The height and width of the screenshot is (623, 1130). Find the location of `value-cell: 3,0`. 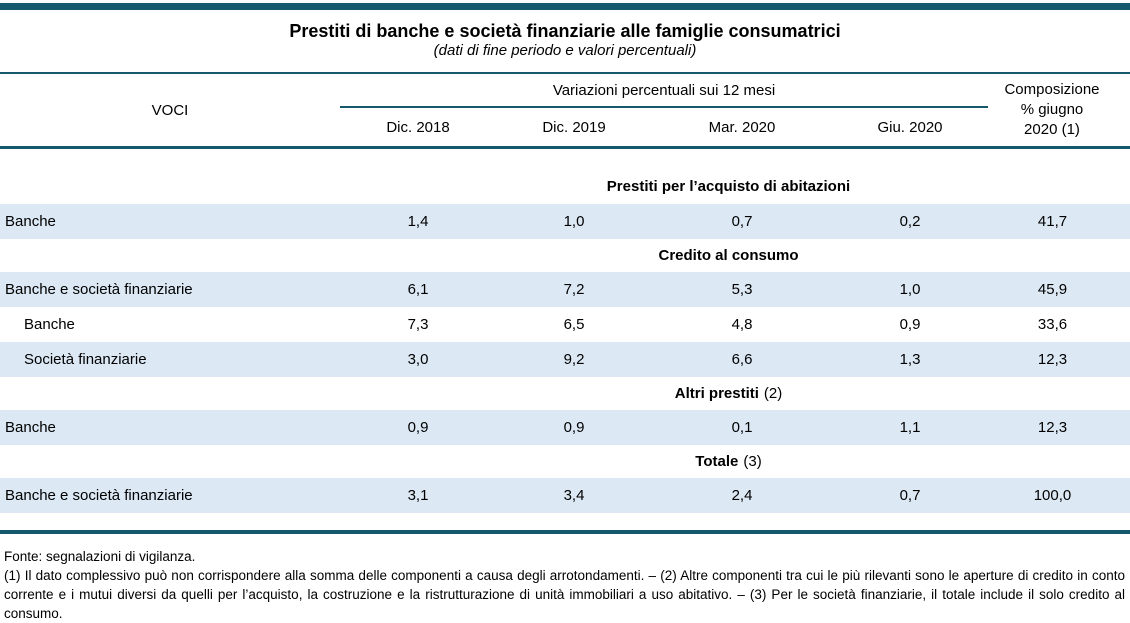

value-cell: 3,0 is located at coordinates (418, 359).